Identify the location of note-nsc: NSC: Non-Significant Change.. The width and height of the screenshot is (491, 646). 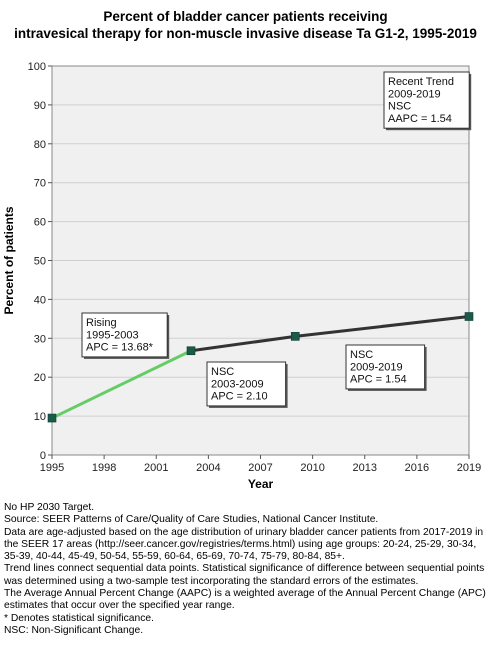
(74, 630).